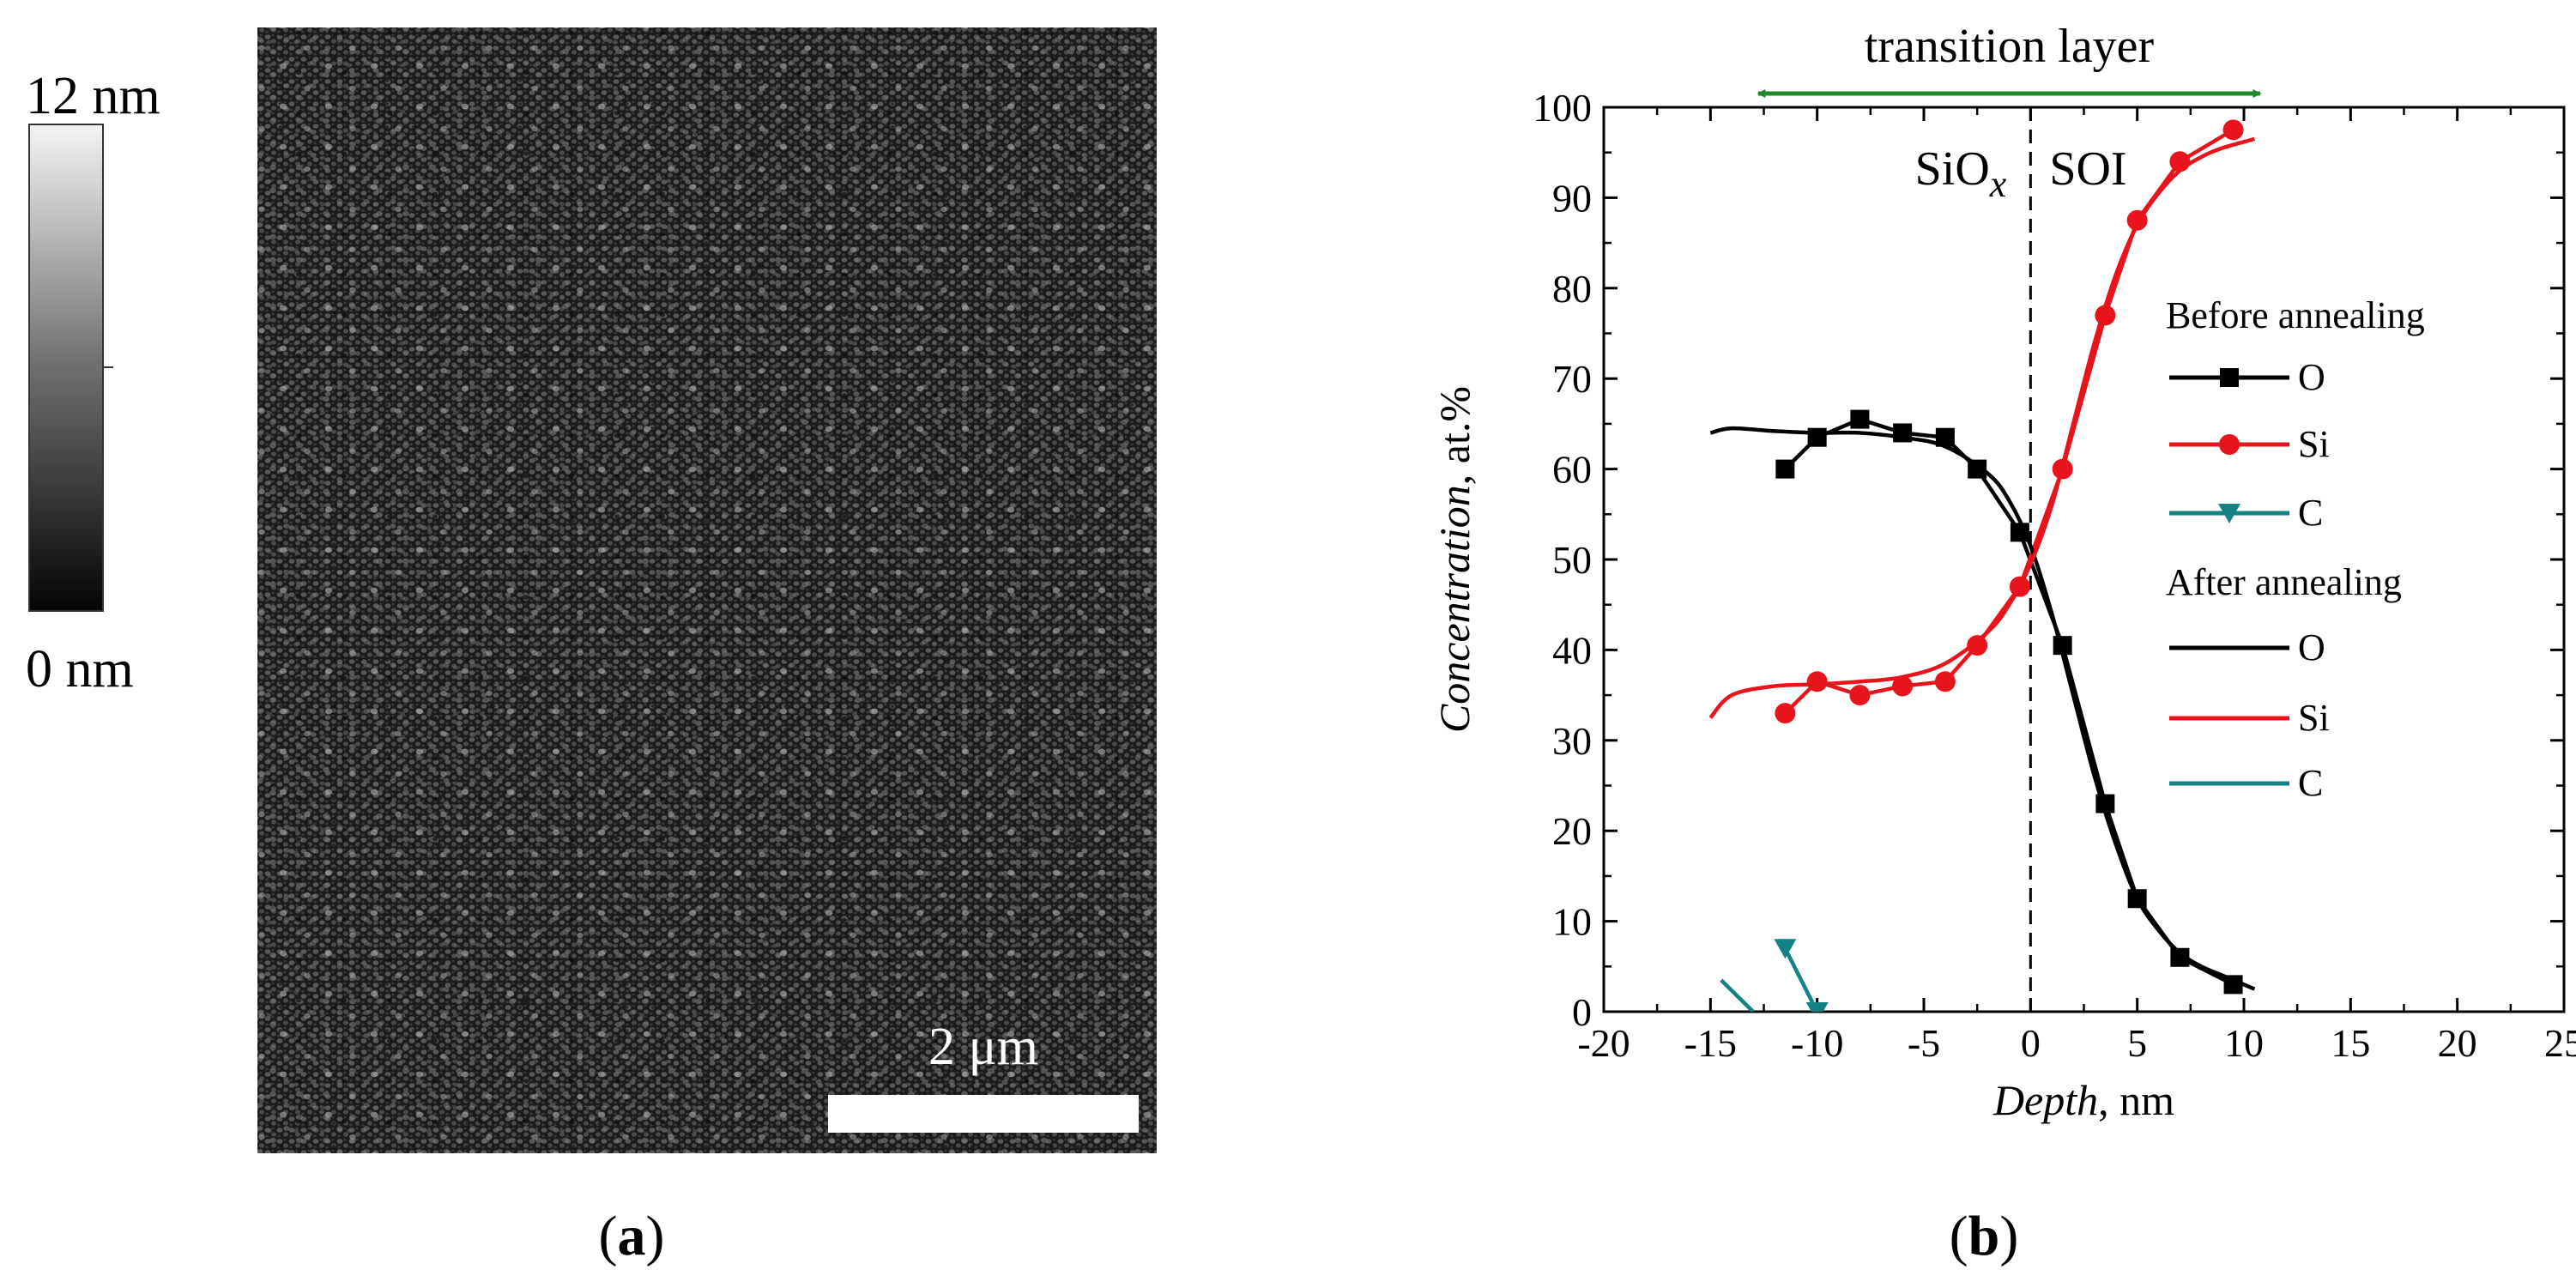  Describe the element at coordinates (2031, 1043) in the screenshot. I see `x-tick-label: 0` at that location.